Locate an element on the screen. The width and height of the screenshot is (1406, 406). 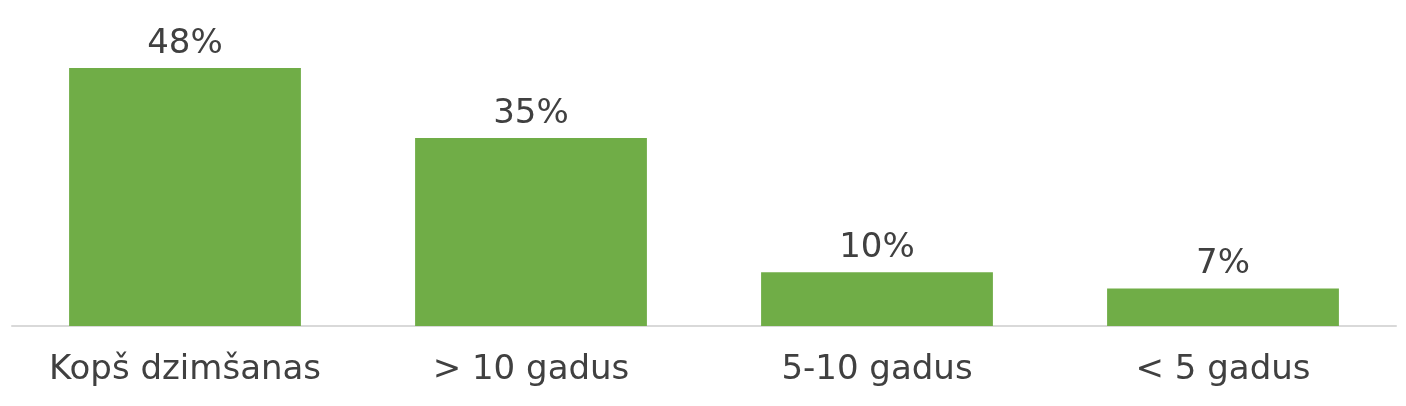
x-tick-label: 5-10 gadus is located at coordinates (877, 367).